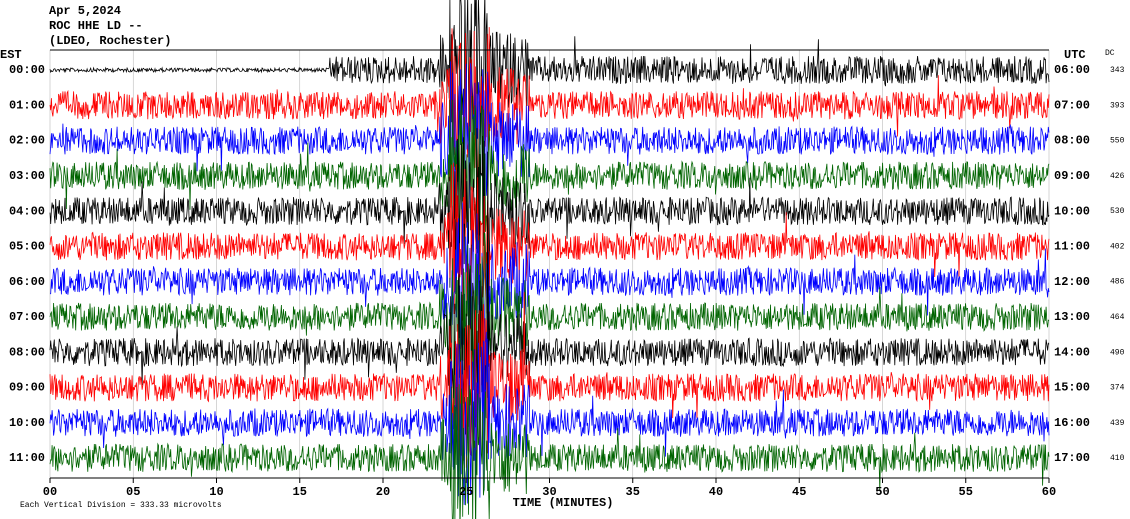 This screenshot has height=519, width=1130. Describe the element at coordinates (1072, 458) in the screenshot. I see `utc-label: 17:00` at that location.